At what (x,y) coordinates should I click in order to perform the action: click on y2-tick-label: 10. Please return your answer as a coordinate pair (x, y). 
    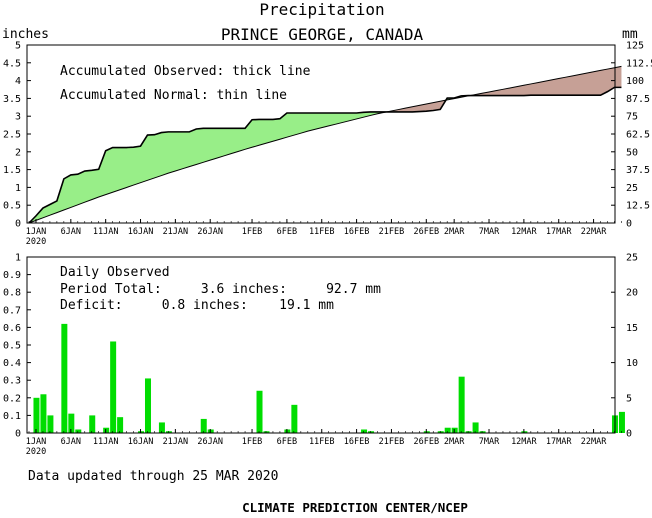
    Looking at the image, I should click on (632, 363).